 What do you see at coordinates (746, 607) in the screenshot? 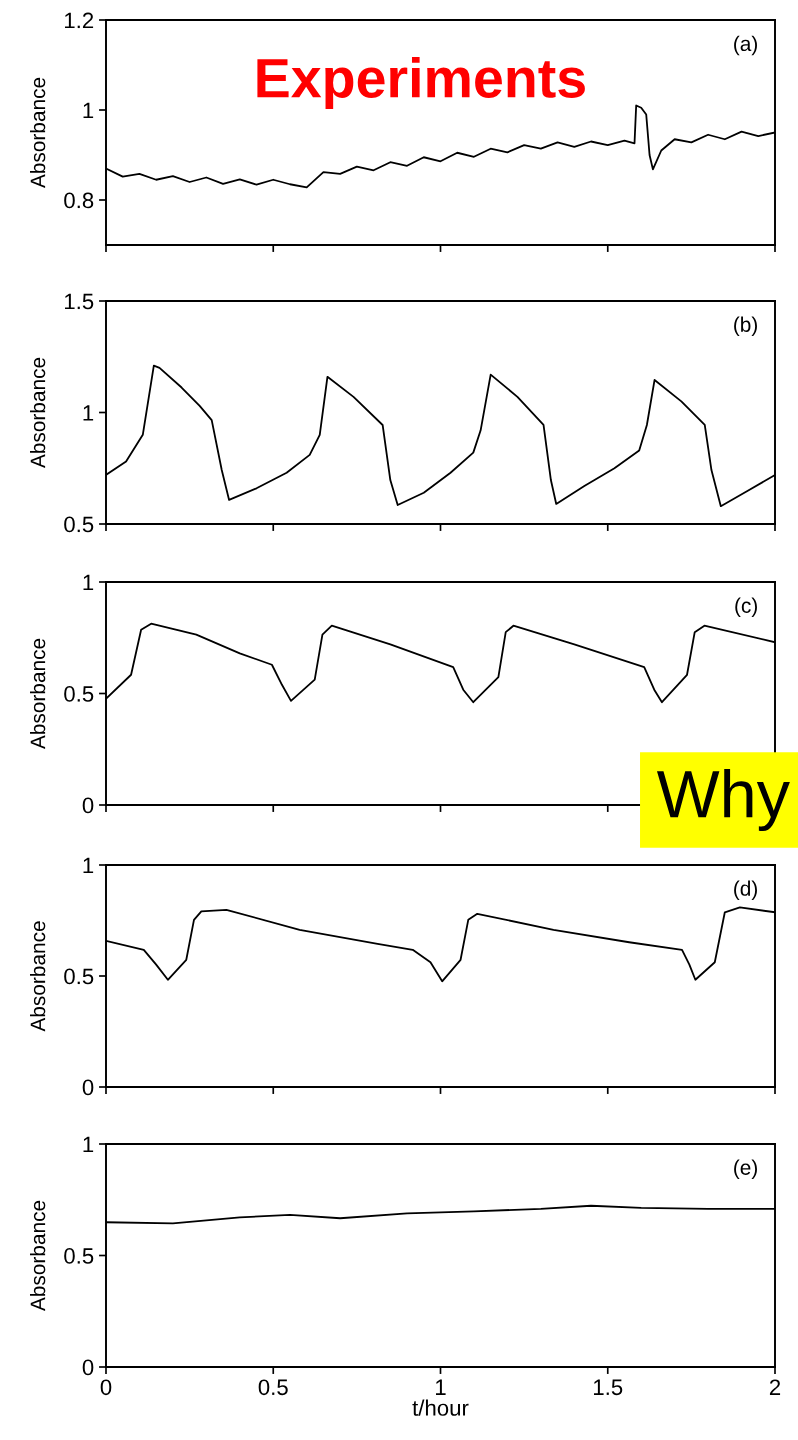
I see `annotation: (c)` at bounding box center [746, 607].